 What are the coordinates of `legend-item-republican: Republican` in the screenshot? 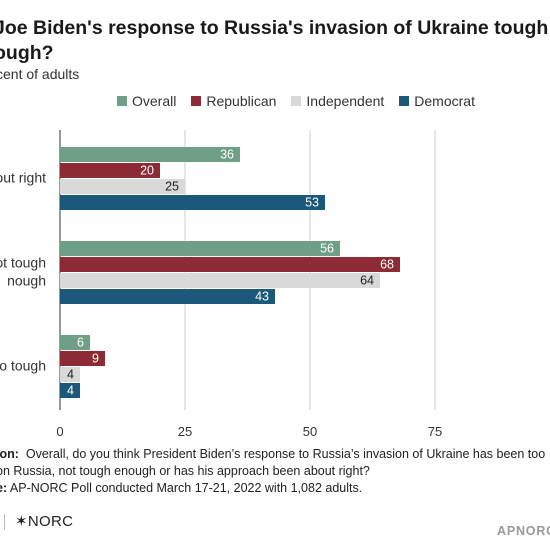 It's located at (233, 101).